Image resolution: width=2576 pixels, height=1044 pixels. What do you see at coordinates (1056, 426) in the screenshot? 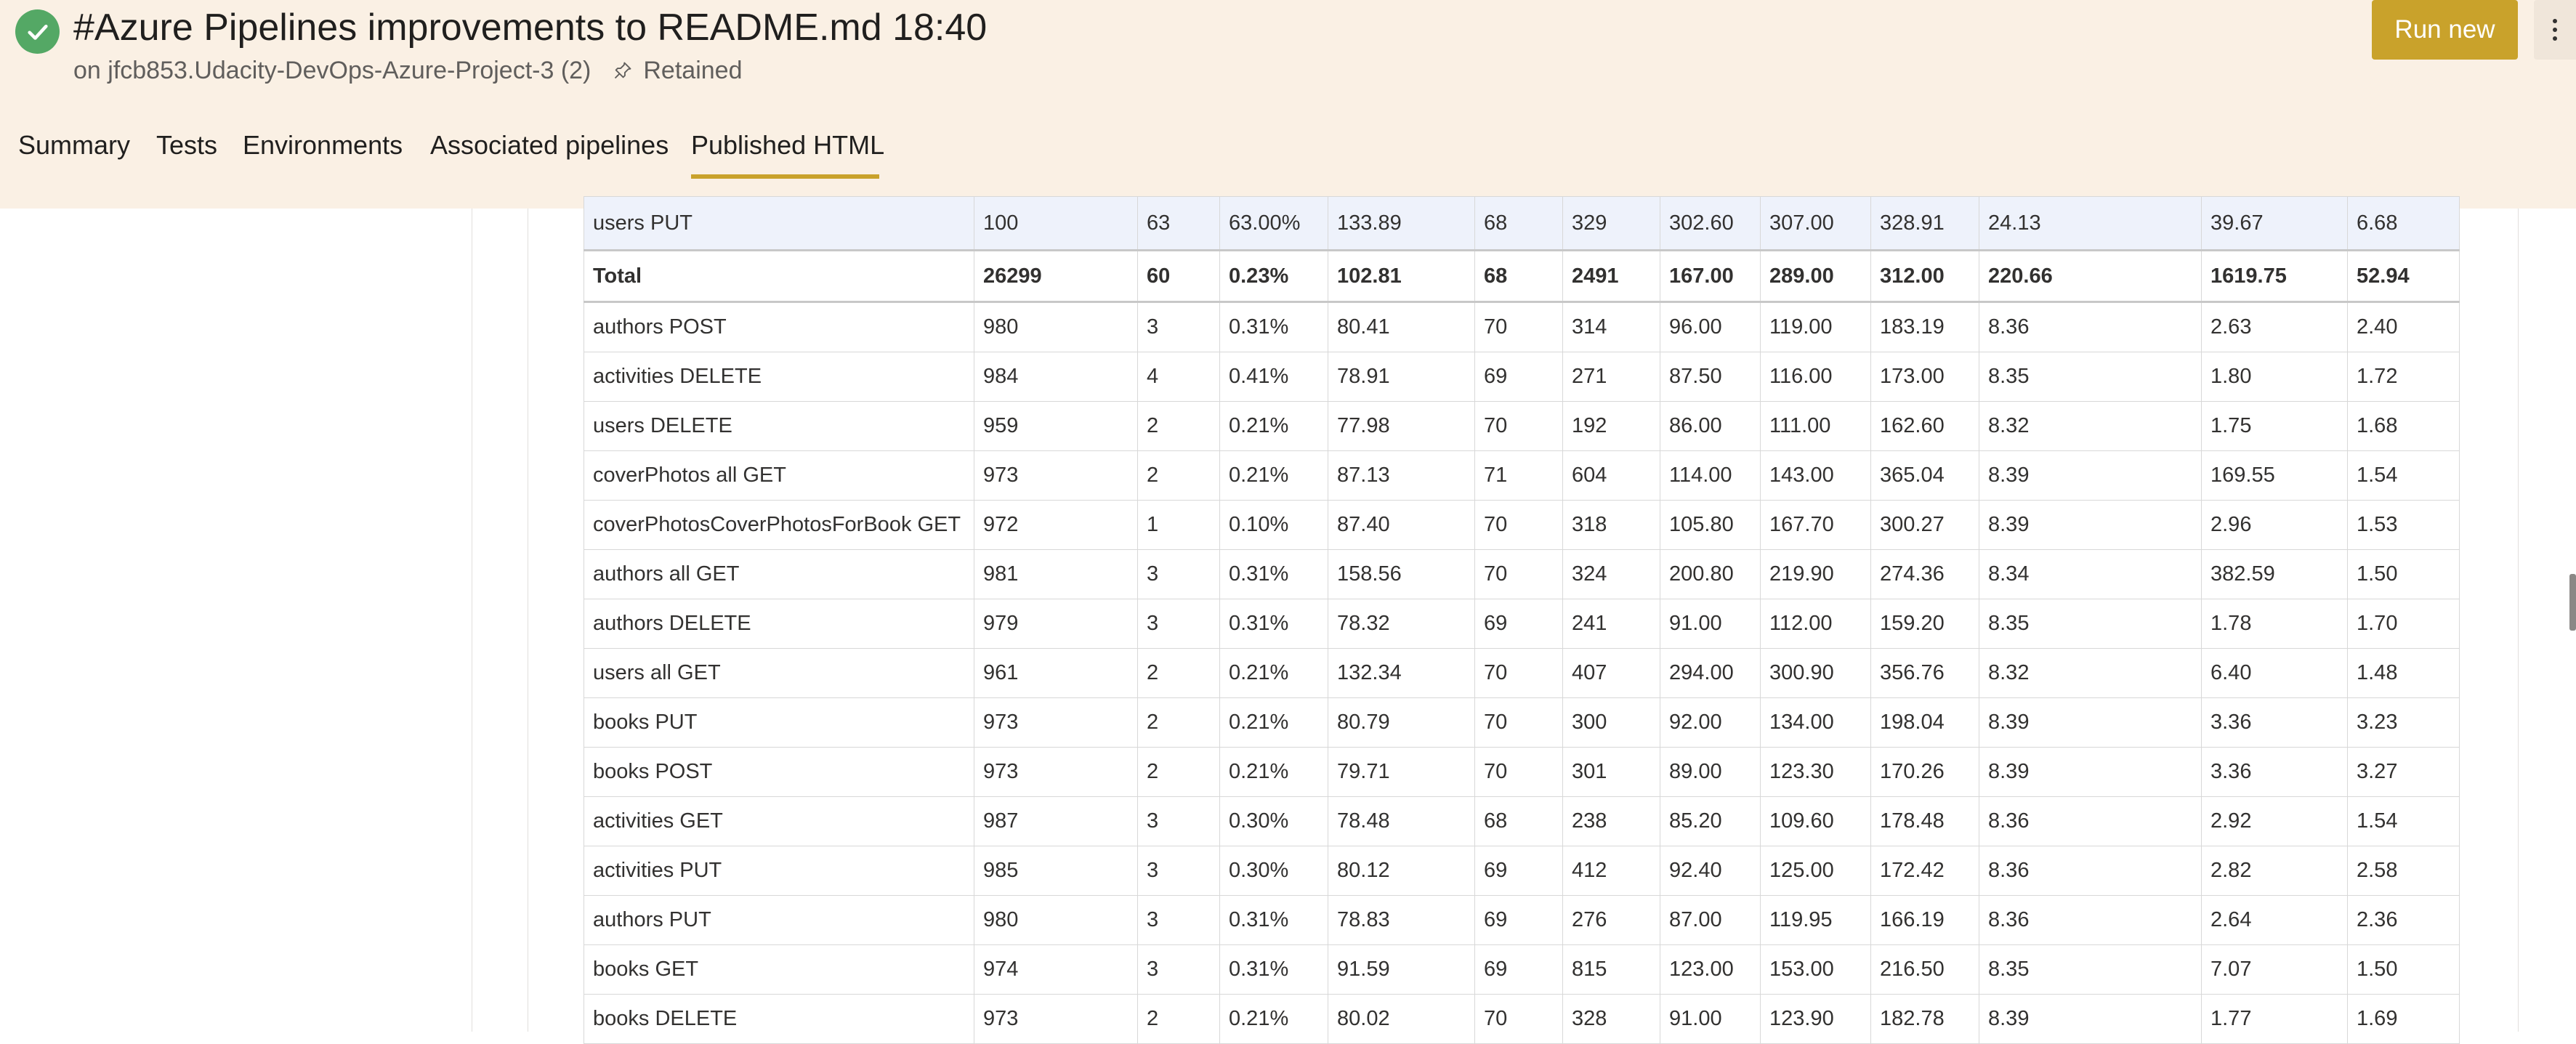
I see `table-cell: 959` at bounding box center [1056, 426].